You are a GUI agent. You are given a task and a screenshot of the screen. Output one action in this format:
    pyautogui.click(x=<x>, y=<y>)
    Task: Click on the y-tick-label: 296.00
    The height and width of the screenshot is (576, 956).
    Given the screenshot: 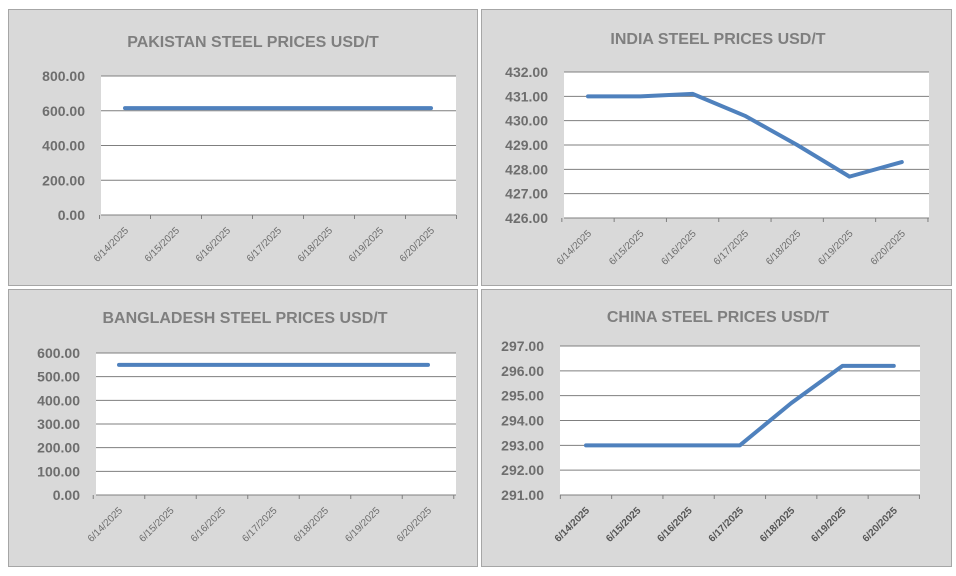 What is the action you would take?
    pyautogui.click(x=522, y=371)
    